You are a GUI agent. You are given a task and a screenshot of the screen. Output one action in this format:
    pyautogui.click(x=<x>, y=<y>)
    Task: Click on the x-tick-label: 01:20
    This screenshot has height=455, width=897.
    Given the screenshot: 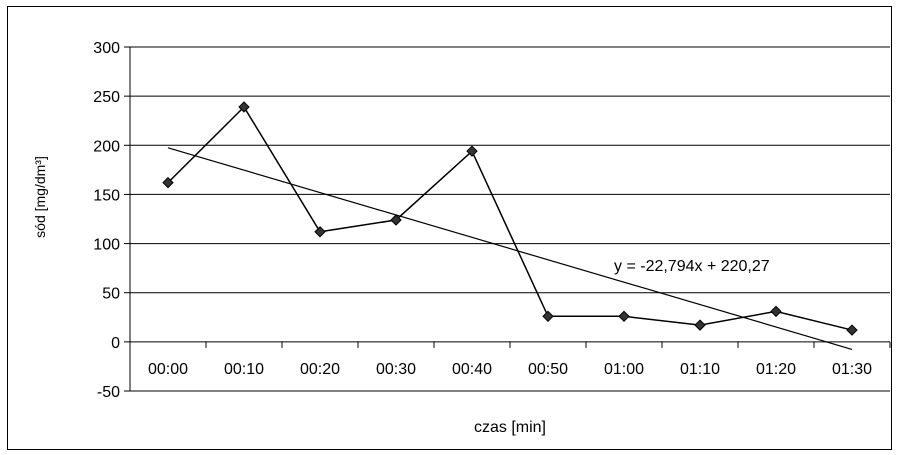 What is the action you would take?
    pyautogui.click(x=776, y=369)
    